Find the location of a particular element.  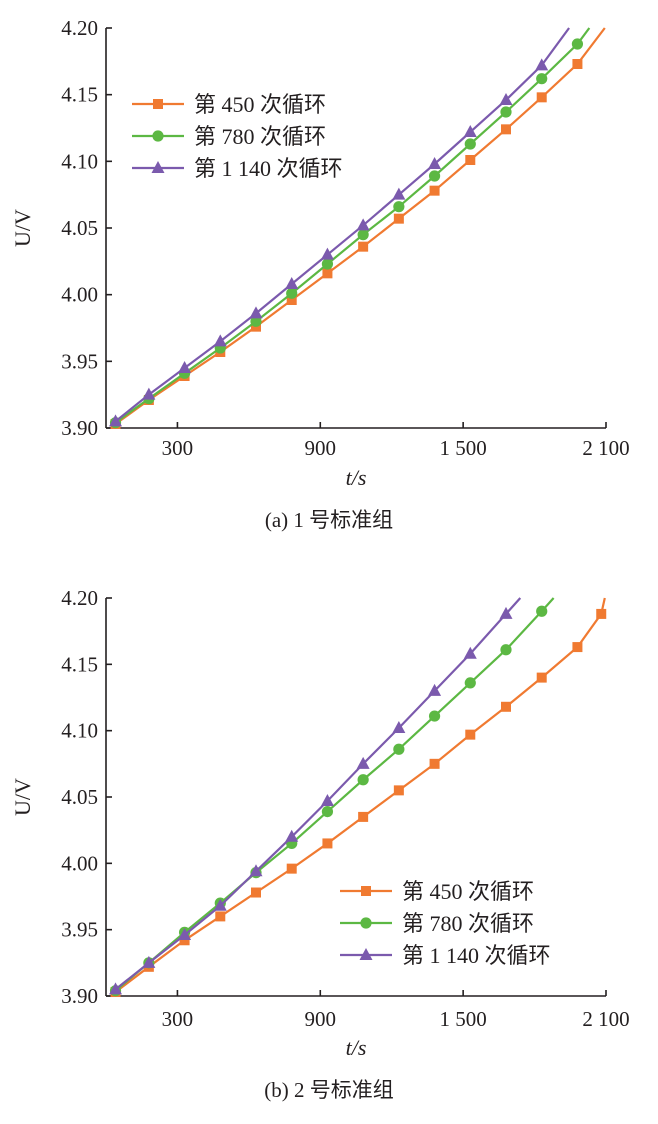

figure-caption: (a) 1 号标准组 is located at coordinates (329, 520).